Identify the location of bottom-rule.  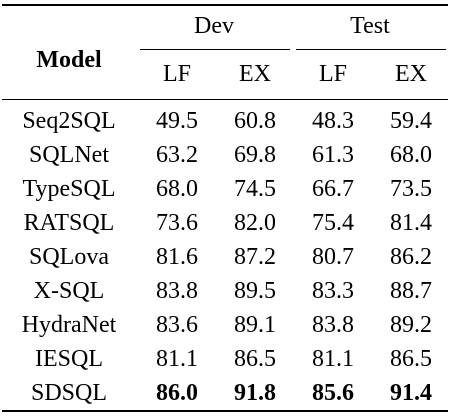
(225, 411).